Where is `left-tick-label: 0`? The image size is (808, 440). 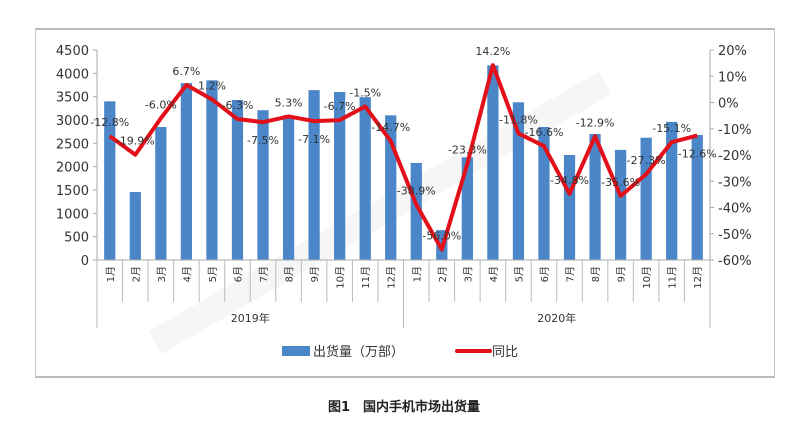
left-tick-label: 0 is located at coordinates (85, 261).